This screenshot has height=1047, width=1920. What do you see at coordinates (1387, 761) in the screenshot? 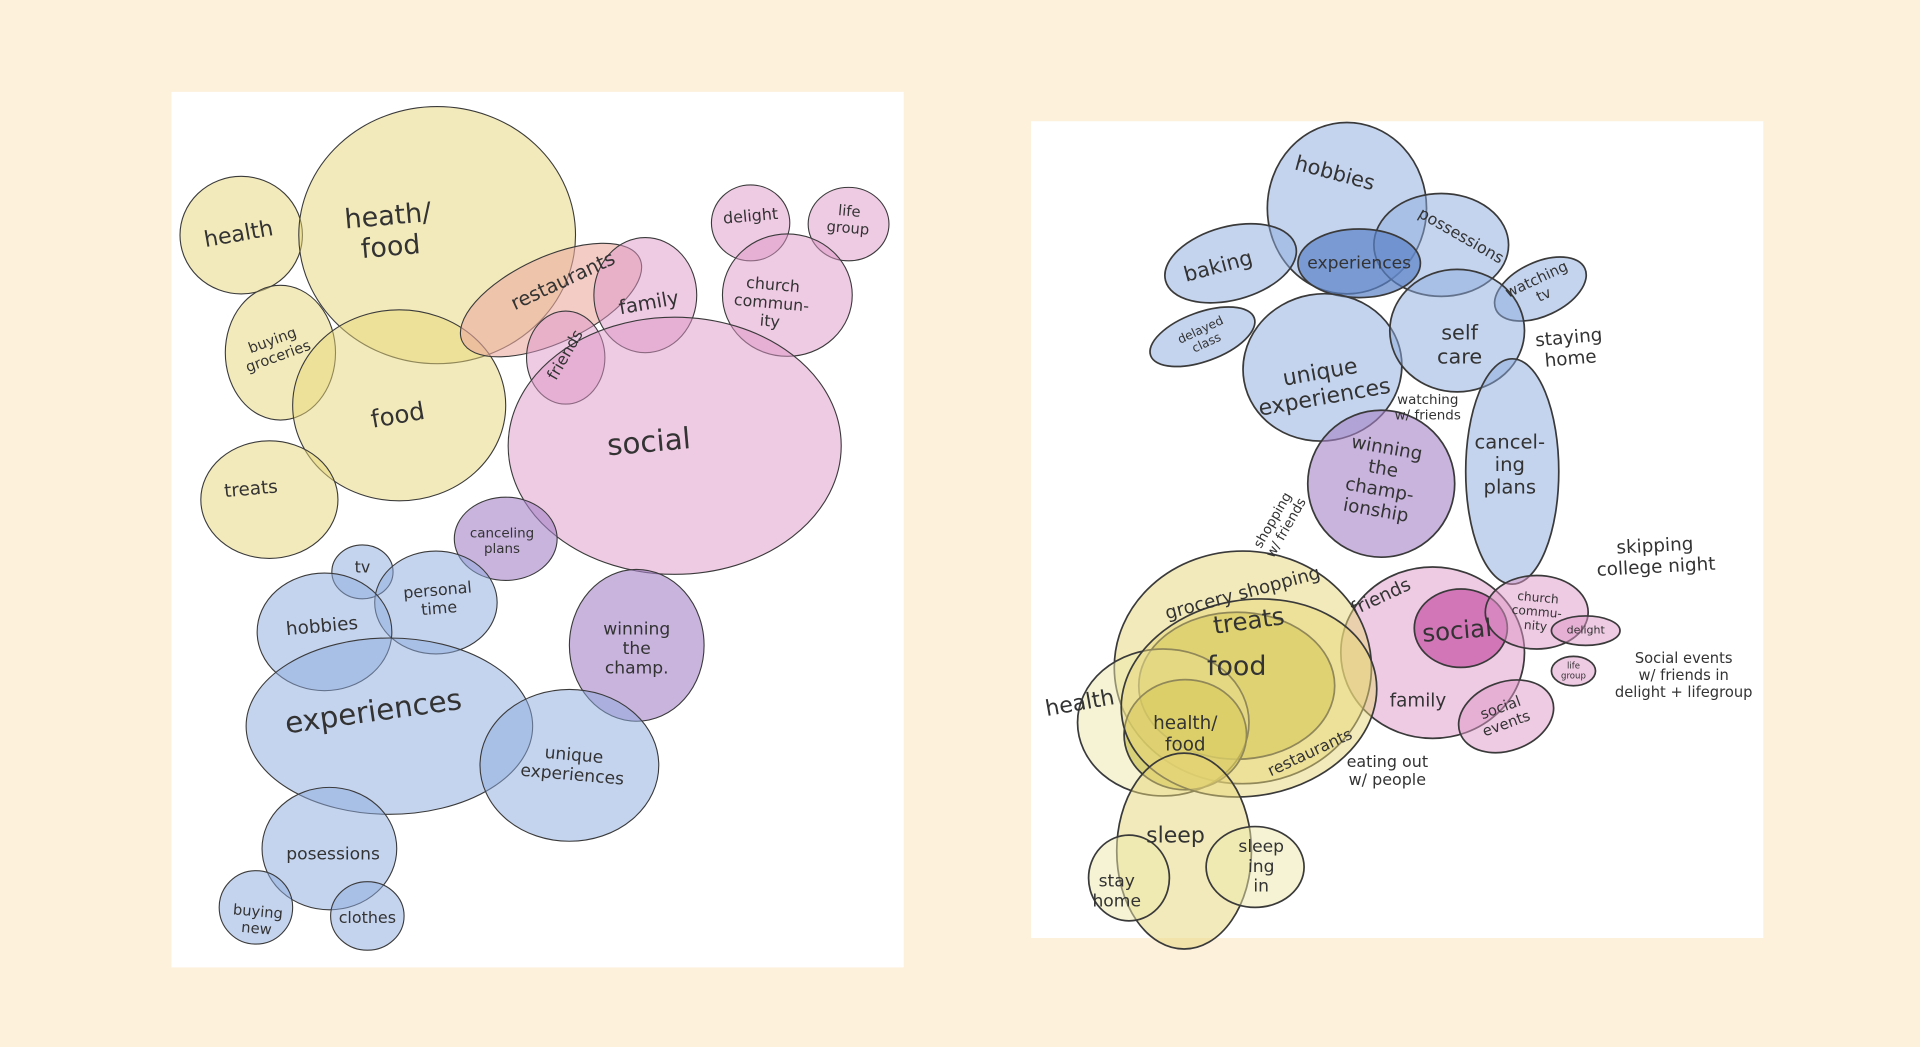
I see `annotation: eating out` at bounding box center [1387, 761].